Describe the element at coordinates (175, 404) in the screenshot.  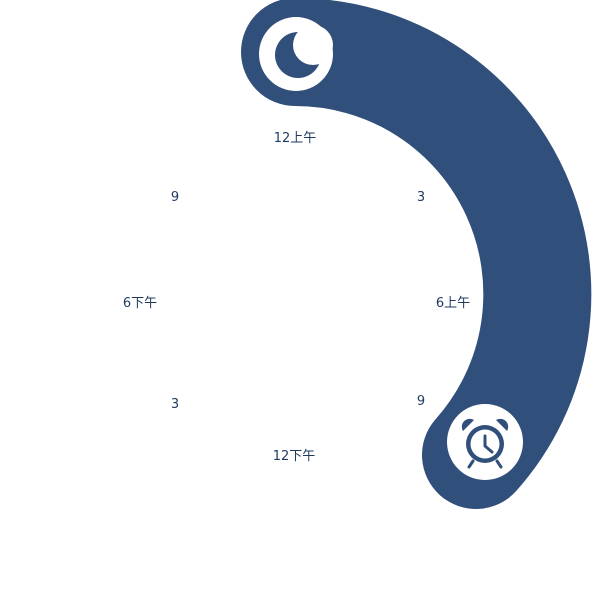
I see `dial-label-3pm: 3` at that location.